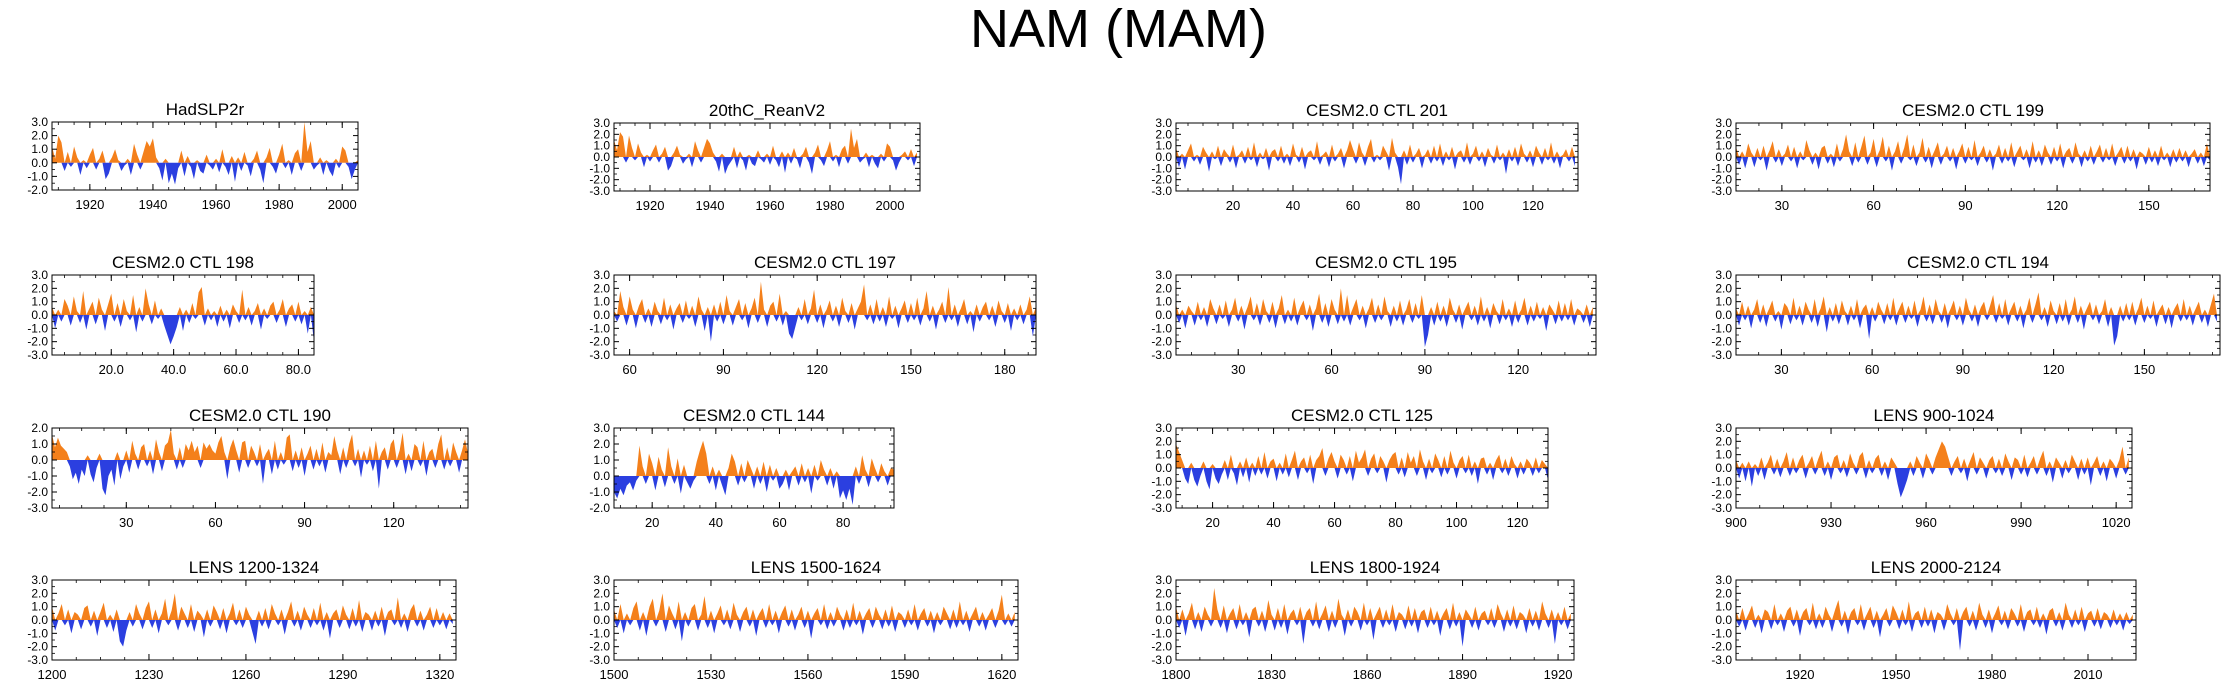 This screenshot has height=698, width=2237. Describe the element at coordinates (1462, 674) in the screenshot. I see `x-tick-label: 1890` at that location.